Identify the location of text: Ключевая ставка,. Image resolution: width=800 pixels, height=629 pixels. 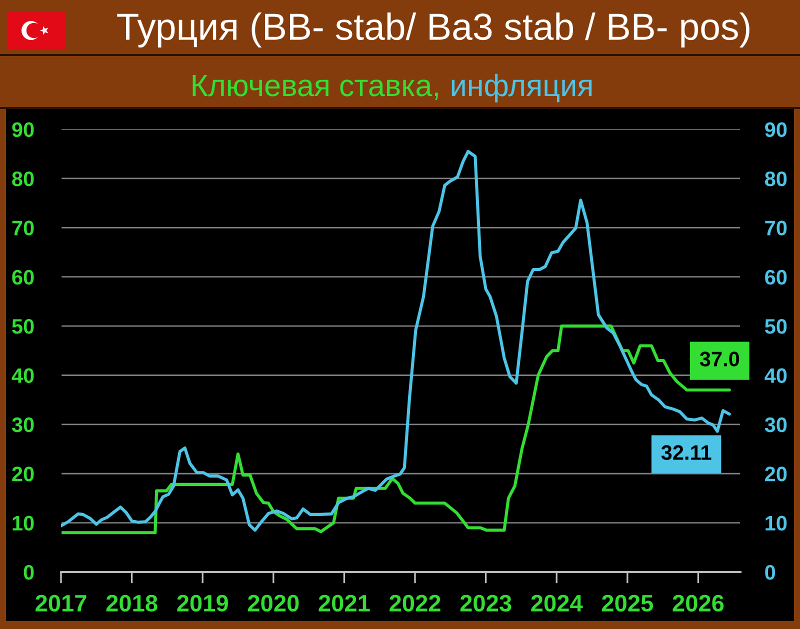
(315, 87).